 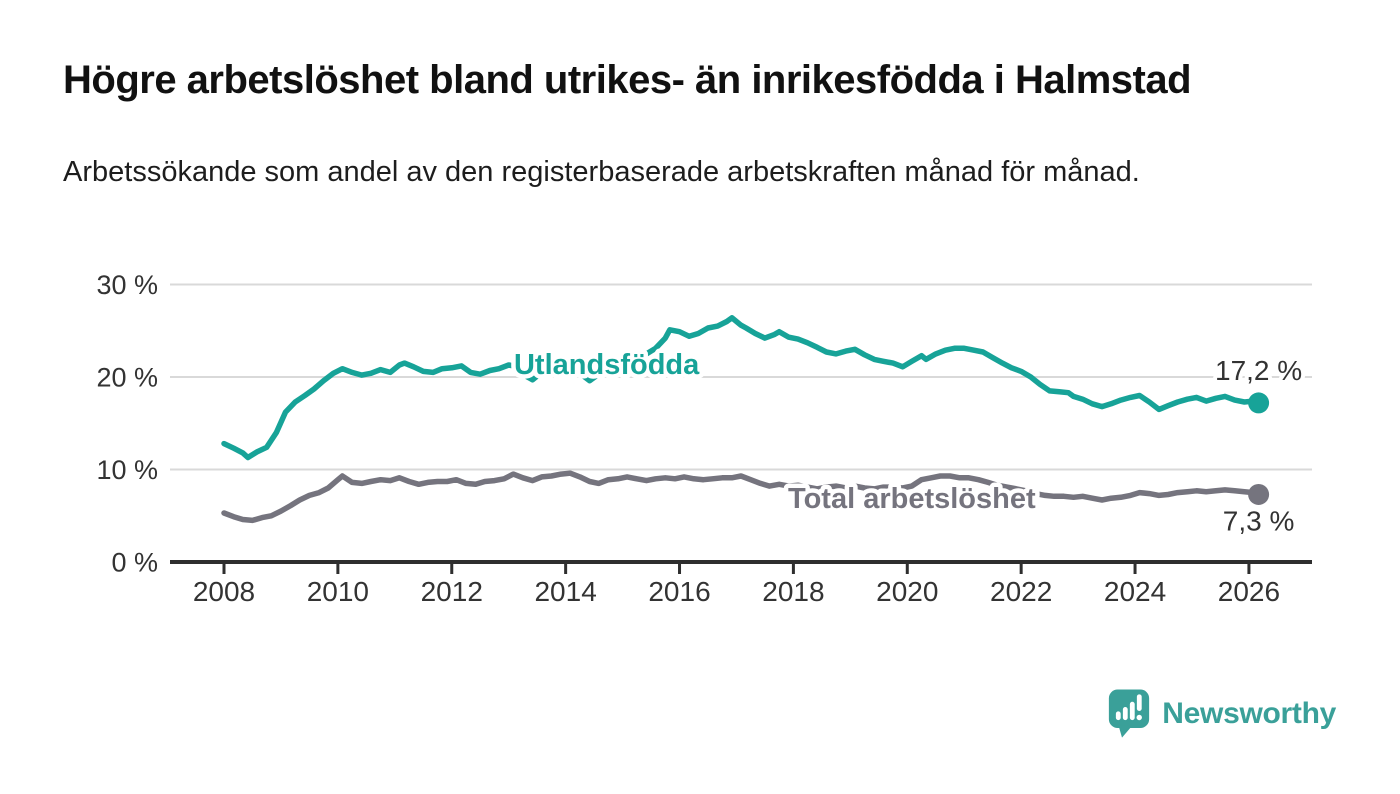 What do you see at coordinates (1259, 520) in the screenshot?
I see `series-end-value-total-arbetsloshet: 7,3 %` at bounding box center [1259, 520].